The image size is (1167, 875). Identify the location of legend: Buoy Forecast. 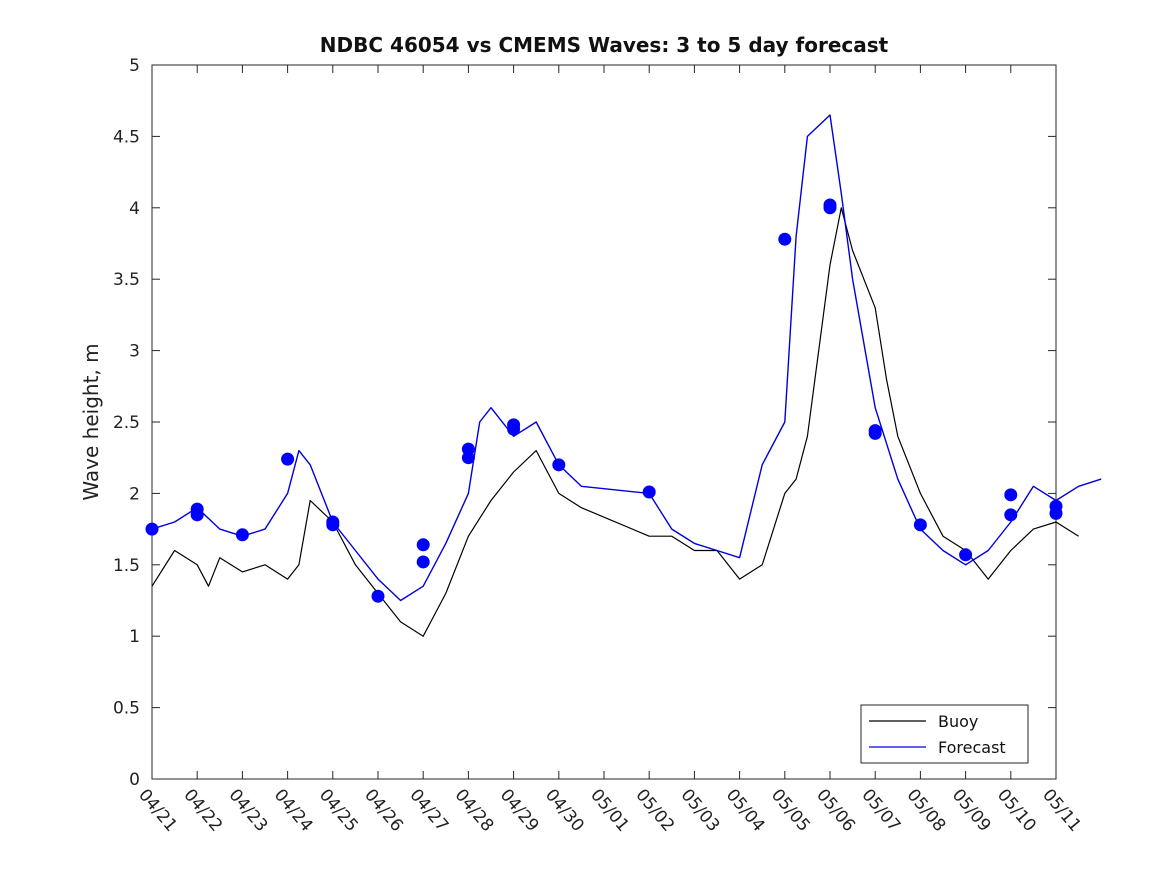
(944, 734).